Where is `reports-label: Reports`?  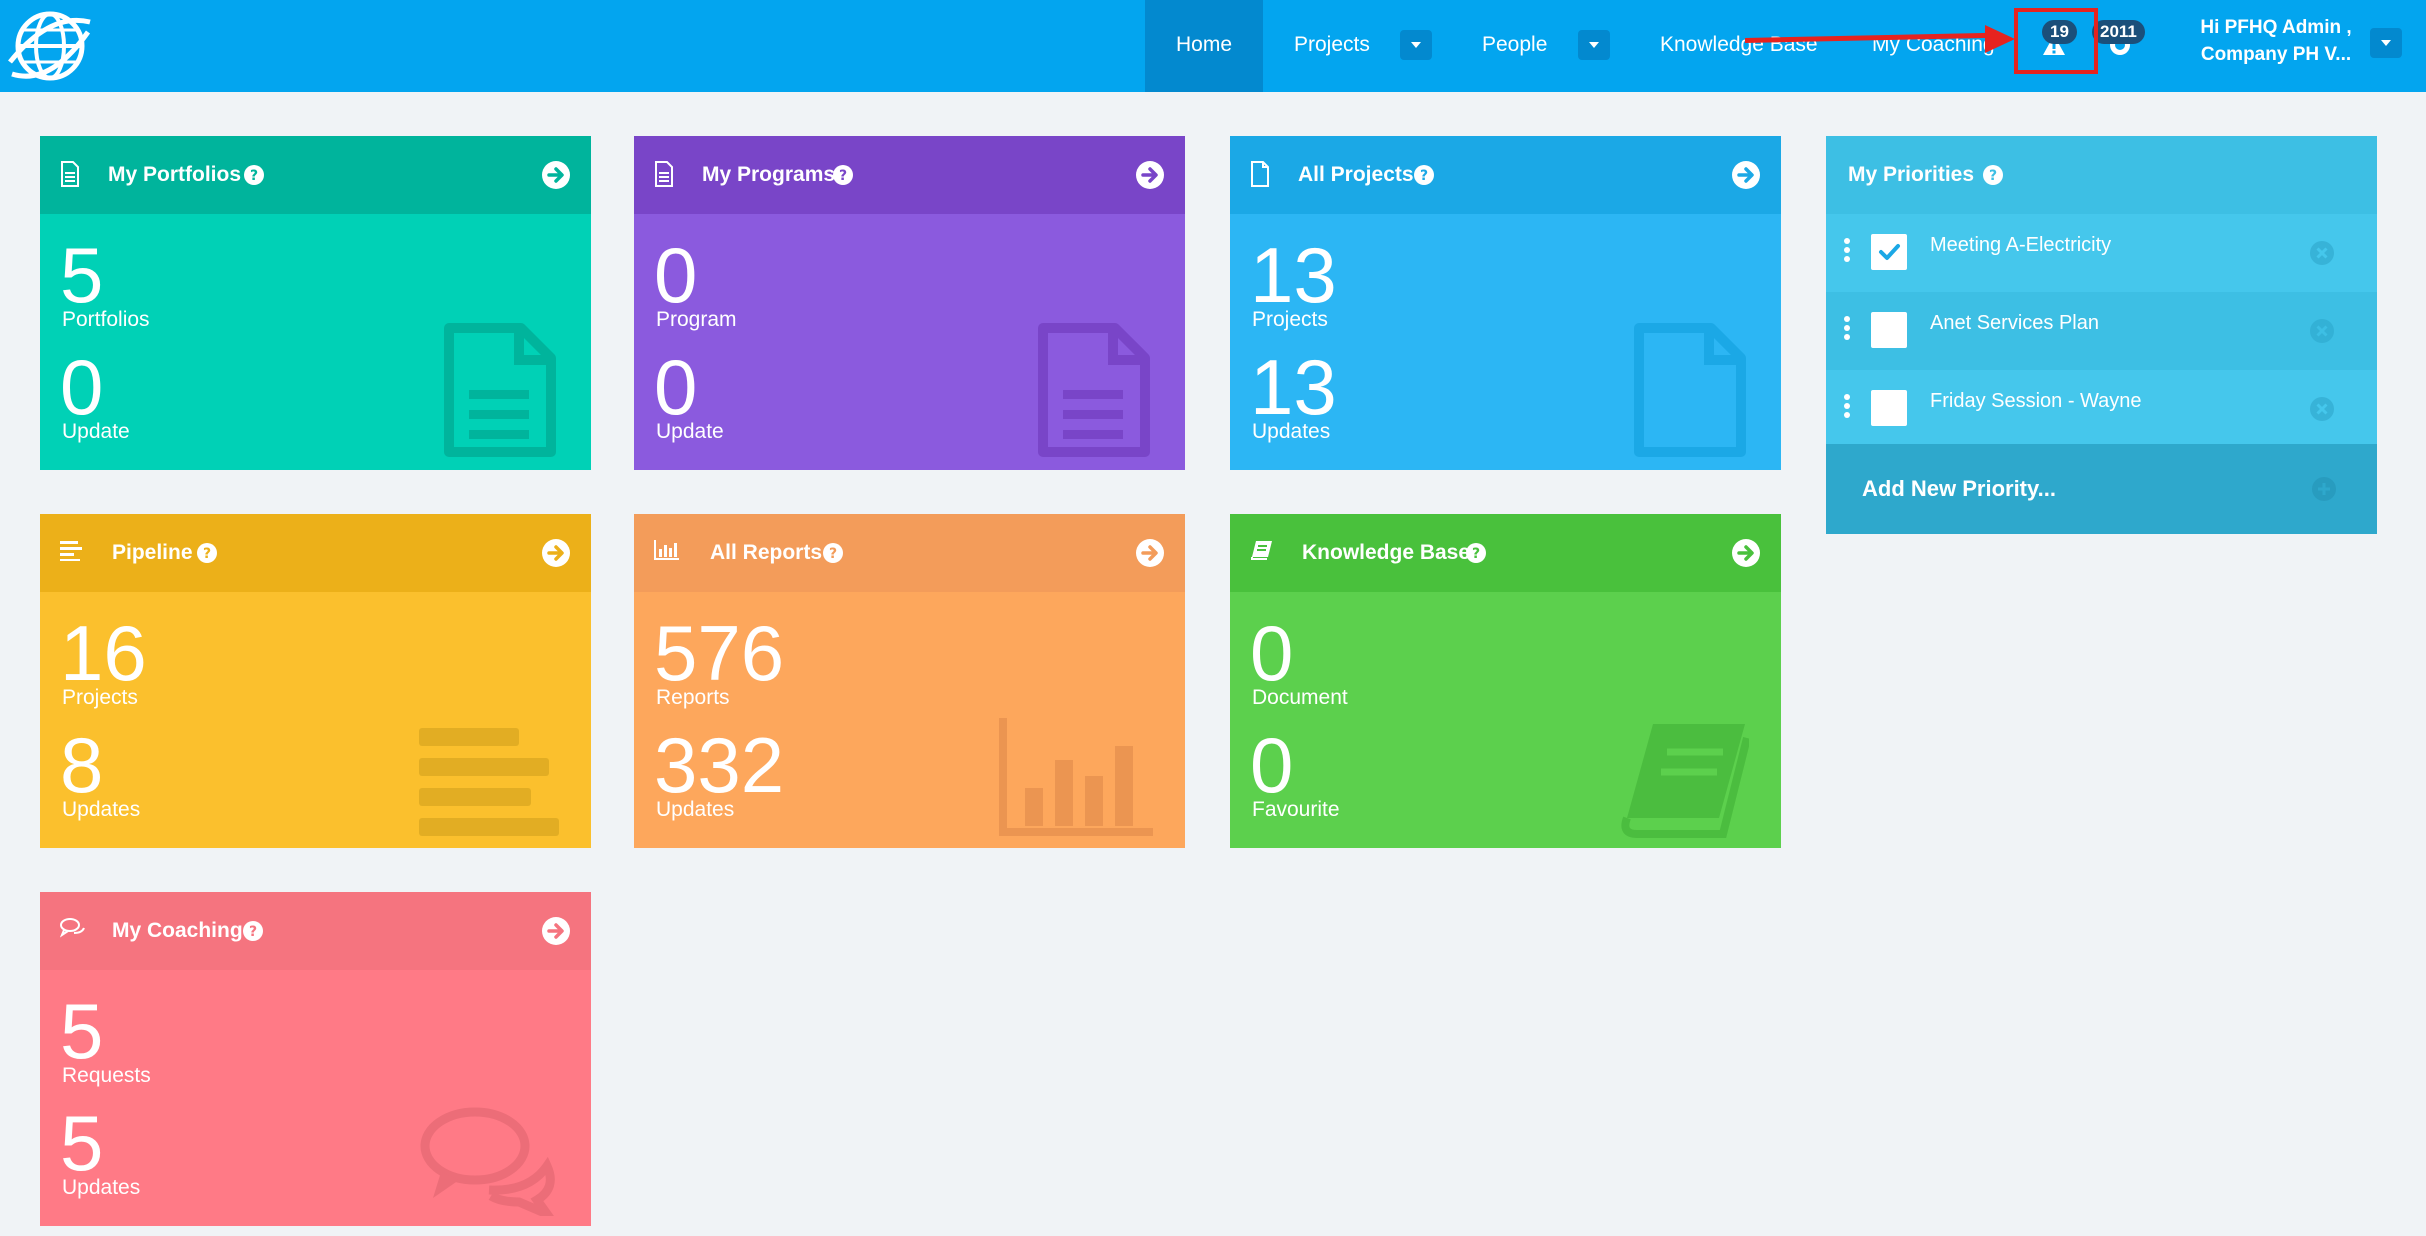
reports-label: Reports is located at coordinates (693, 697).